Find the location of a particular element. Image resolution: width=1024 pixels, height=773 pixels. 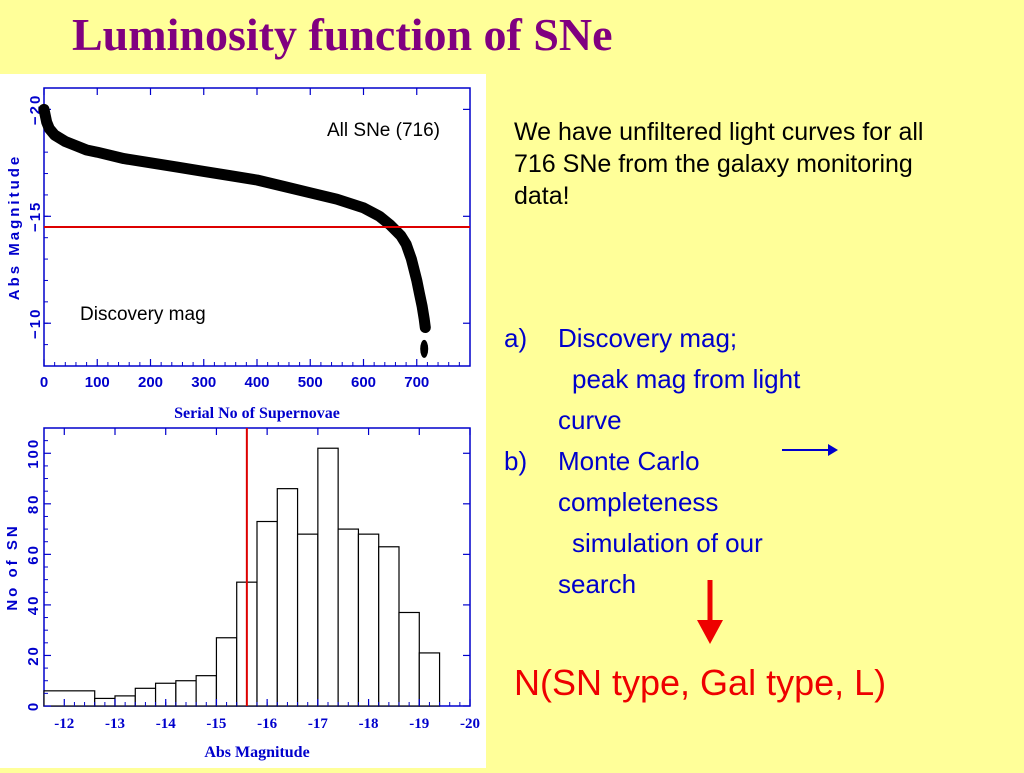

x-axis-label: Serial No of Supernovae is located at coordinates (257, 413).